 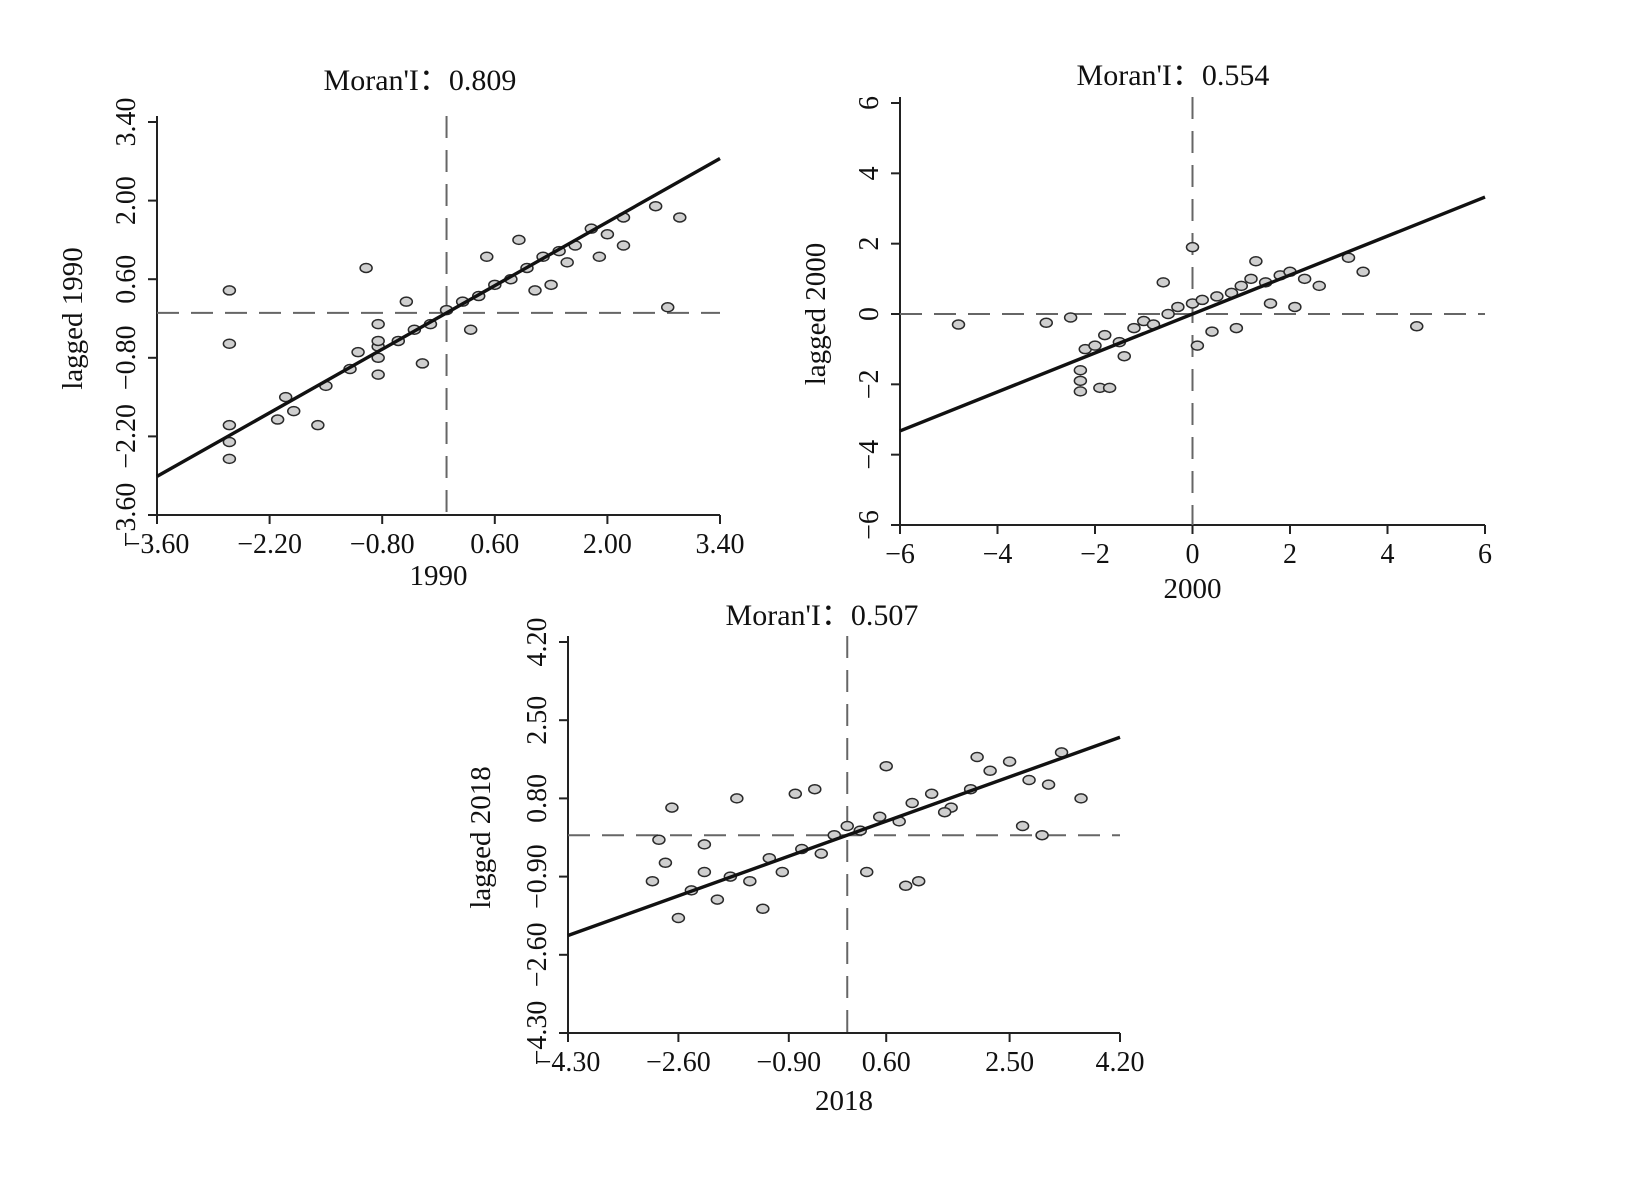 I want to click on y-tick-label: −4.30, so click(x=537, y=1033).